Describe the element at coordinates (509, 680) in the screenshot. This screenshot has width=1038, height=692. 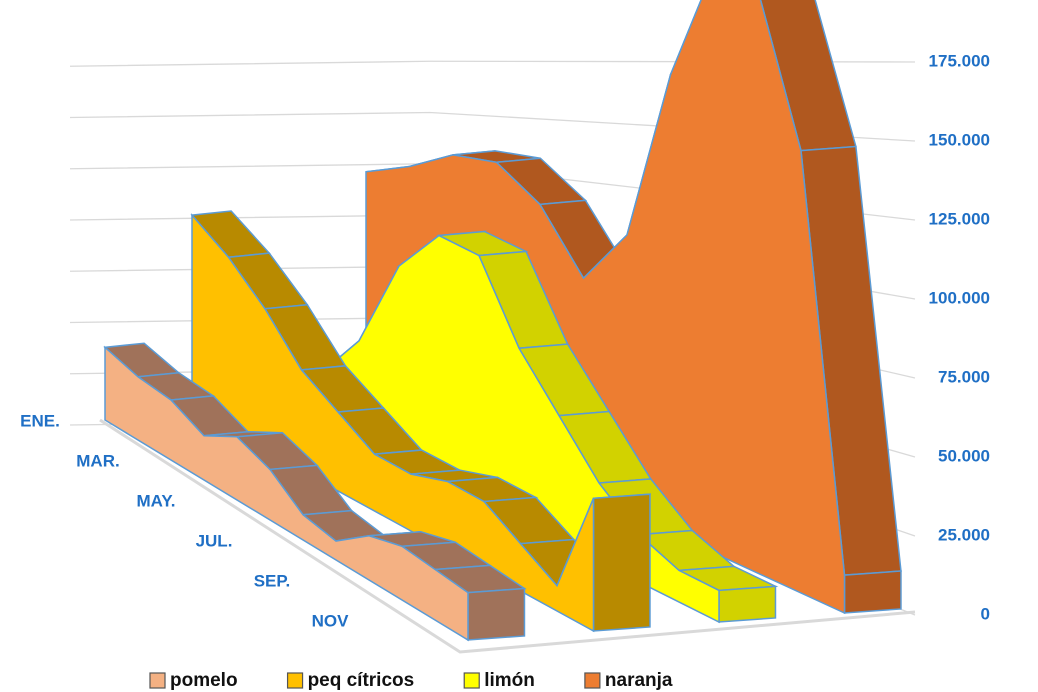
I see `legend-label: limón` at that location.